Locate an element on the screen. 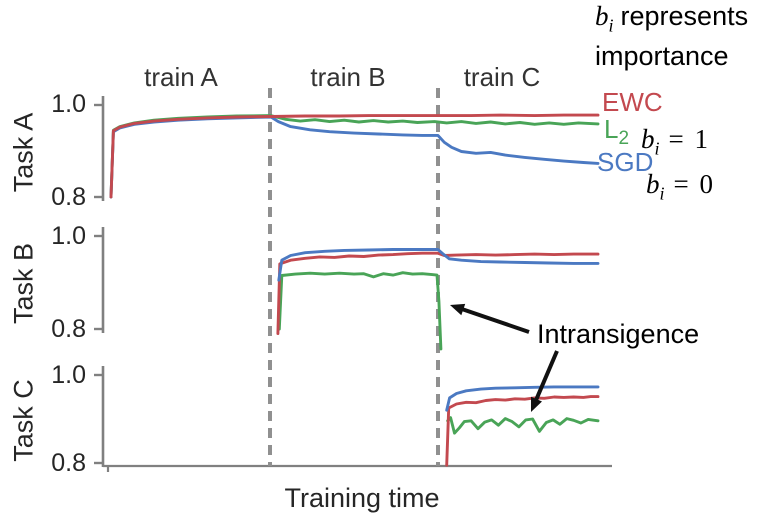 The width and height of the screenshot is (781, 516). taskA-ytick-1.0: 1.0 is located at coordinates (68, 104).